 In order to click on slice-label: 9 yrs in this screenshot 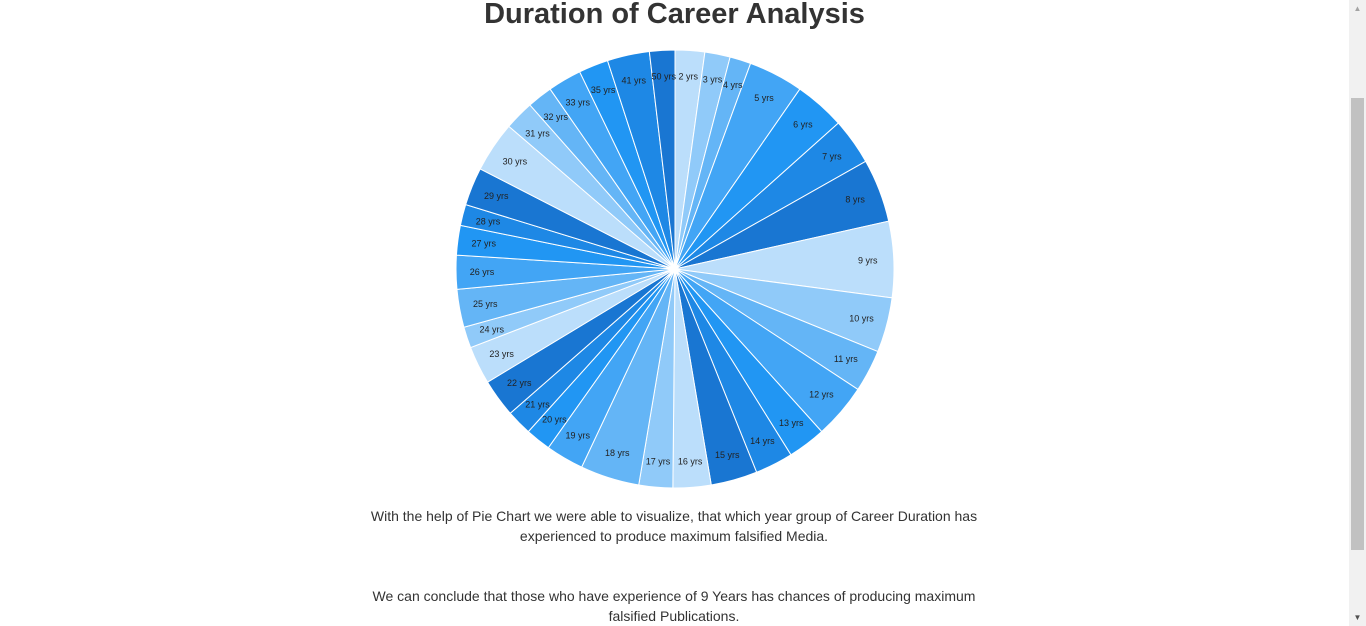, I will do `click(868, 261)`.